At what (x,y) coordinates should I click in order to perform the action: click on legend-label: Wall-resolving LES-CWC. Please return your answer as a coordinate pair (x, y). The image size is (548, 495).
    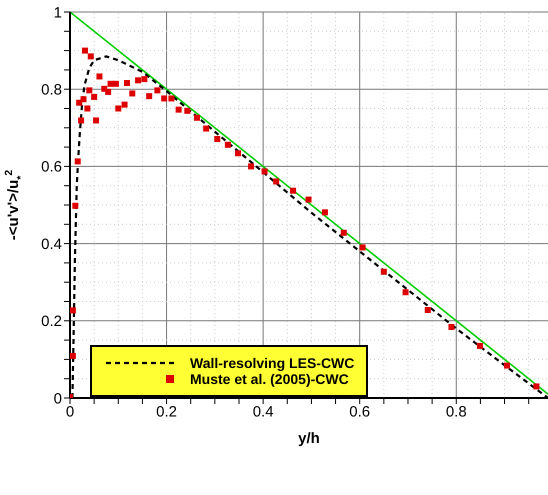
    Looking at the image, I should click on (272, 363).